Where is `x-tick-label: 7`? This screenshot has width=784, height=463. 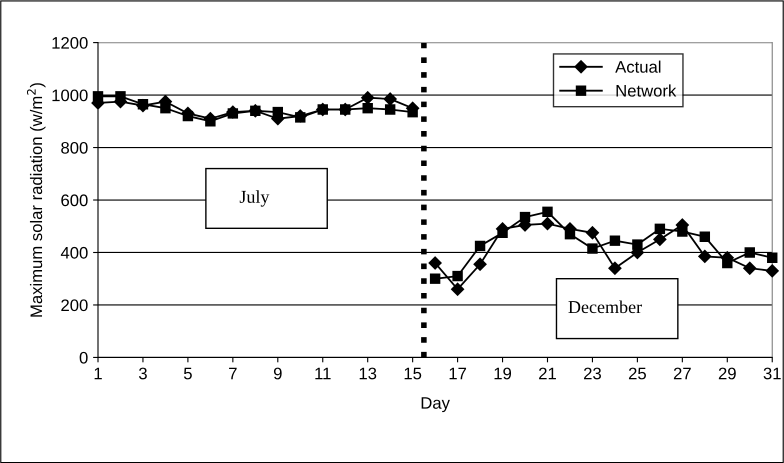
x-tick-label: 7 is located at coordinates (233, 374).